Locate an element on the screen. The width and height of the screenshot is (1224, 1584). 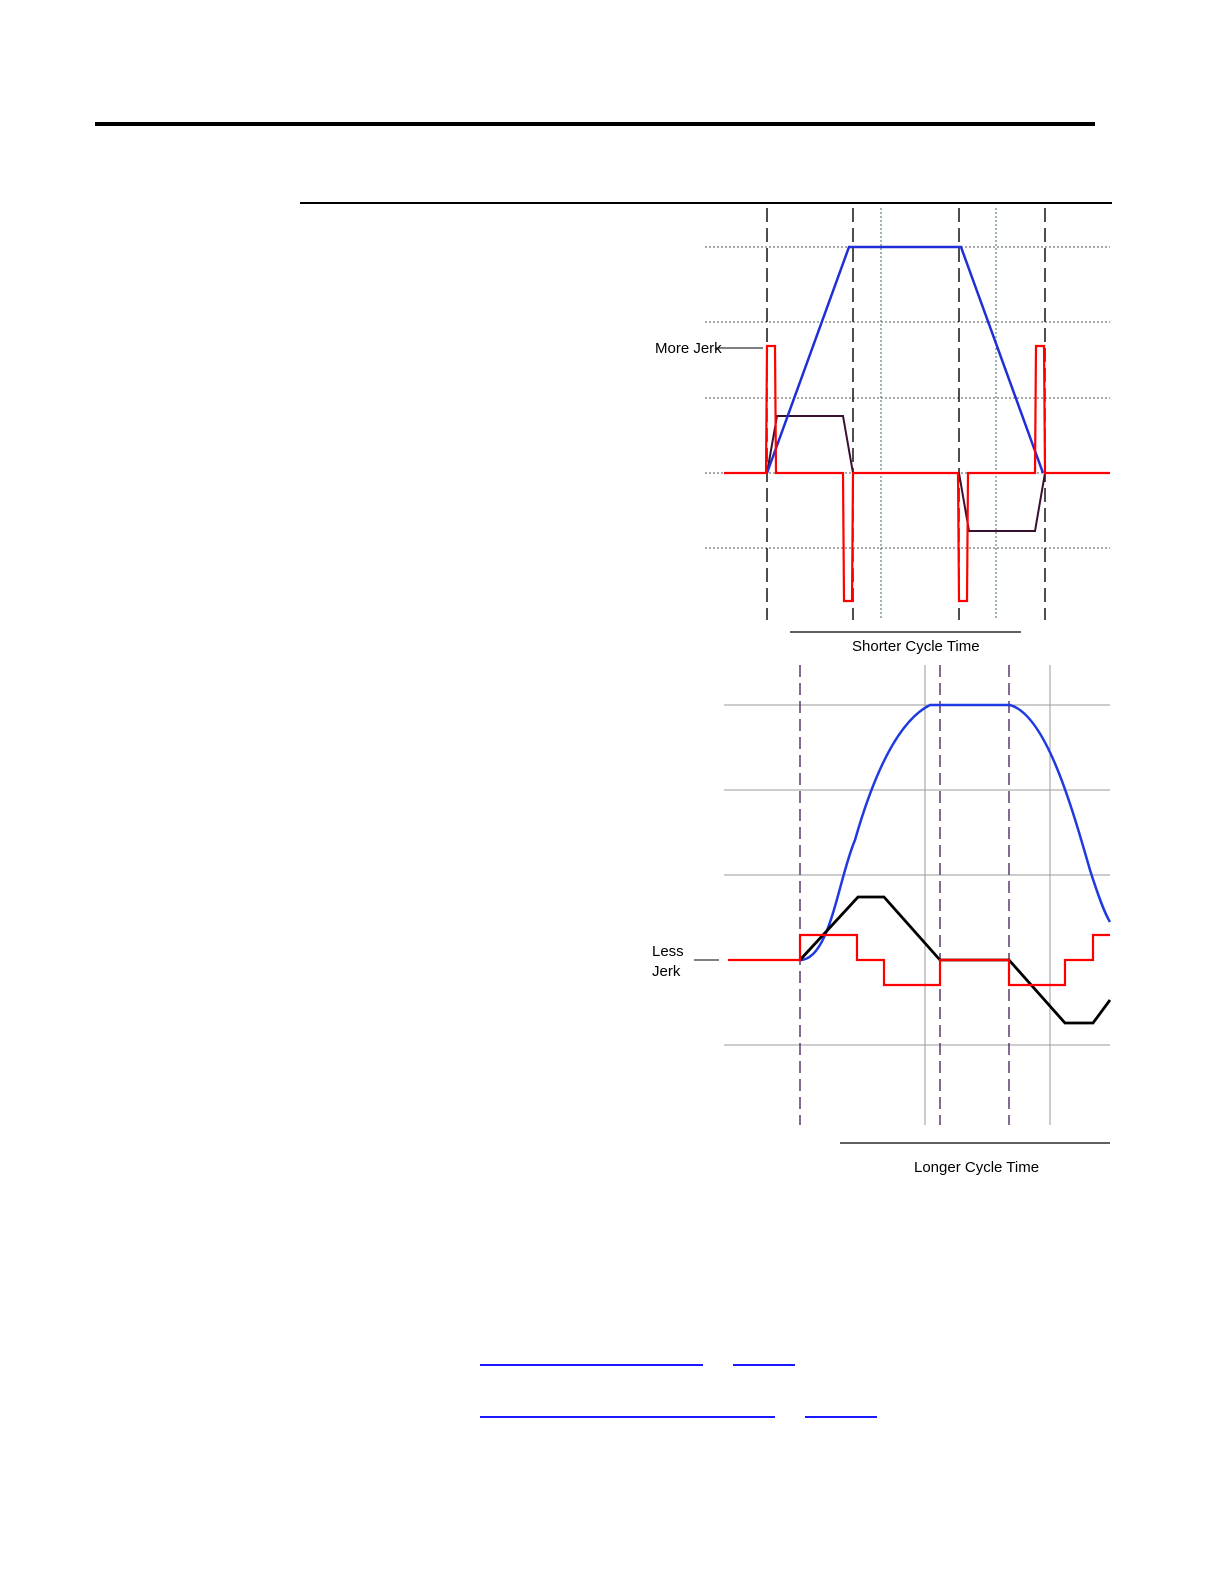
top-grid-vertical is located at coordinates (938, 414).